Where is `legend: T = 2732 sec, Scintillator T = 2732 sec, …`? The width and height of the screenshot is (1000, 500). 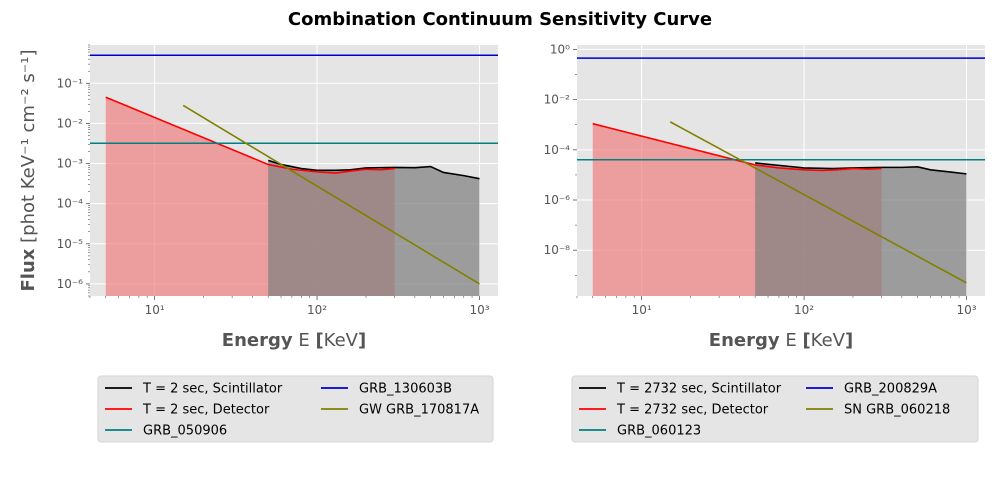
legend: T = 2732 sec, Scintillator T = 2732 sec, … is located at coordinates (775, 409).